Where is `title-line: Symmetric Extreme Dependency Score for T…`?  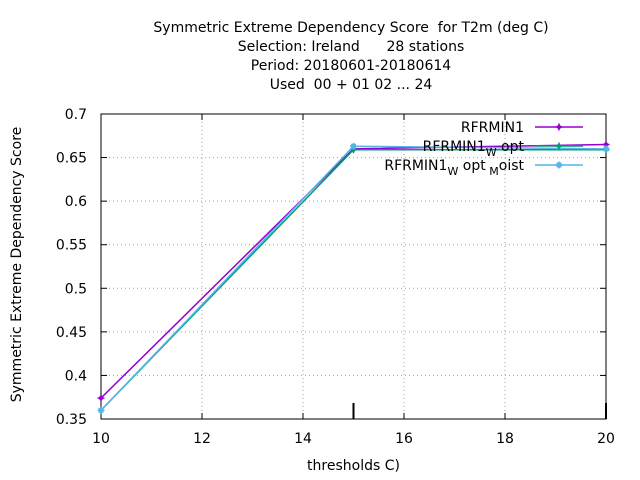
title-line: Symmetric Extreme Dependency Score for T… is located at coordinates (350, 28).